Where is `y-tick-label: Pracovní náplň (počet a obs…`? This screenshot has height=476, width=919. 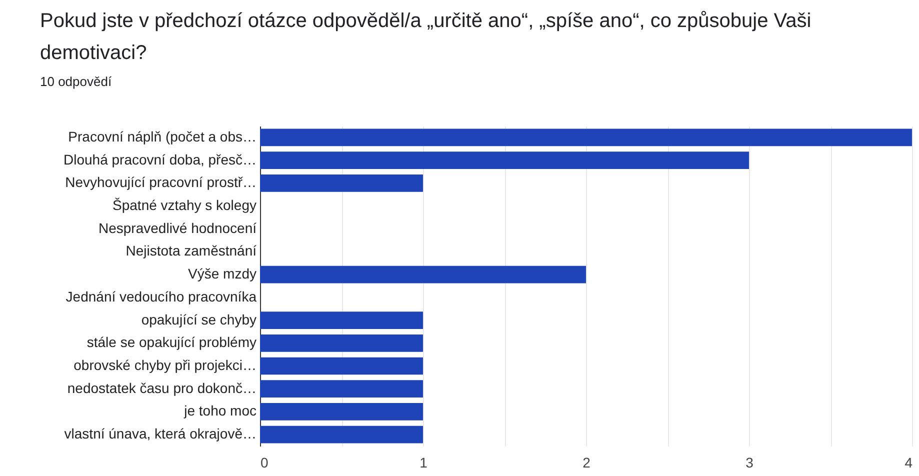
y-tick-label: Pracovní náplň (počet a obs… is located at coordinates (162, 136).